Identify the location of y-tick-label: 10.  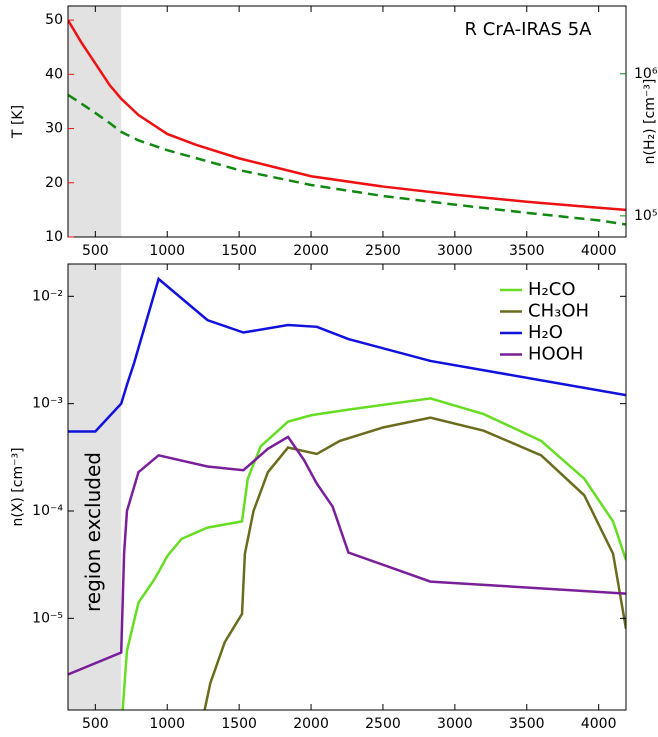
(54, 237).